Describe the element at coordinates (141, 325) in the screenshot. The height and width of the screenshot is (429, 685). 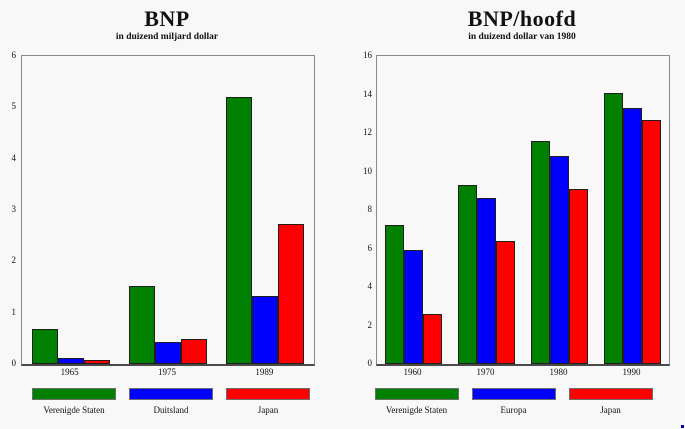
I see `bar-verenigde-staten-1975` at that location.